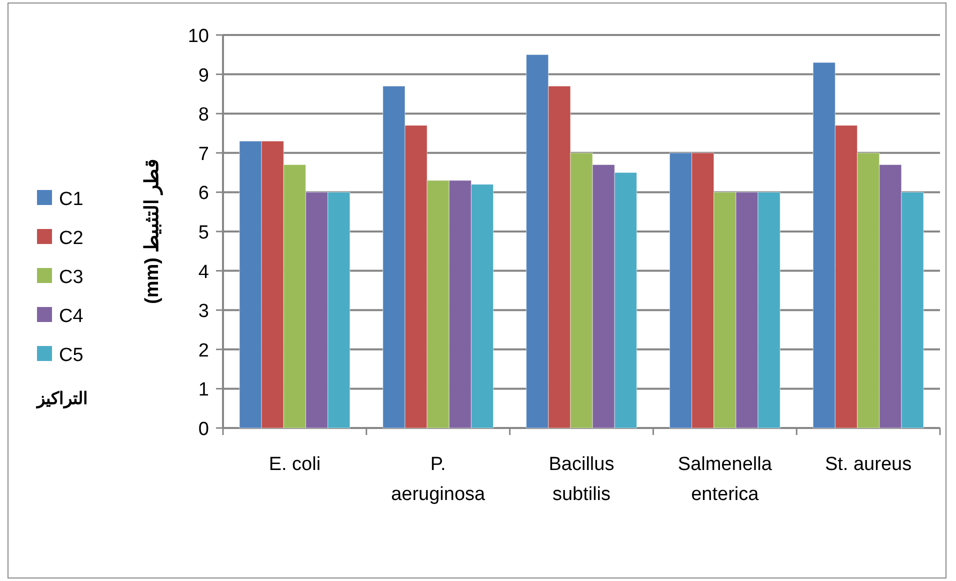  Describe the element at coordinates (203, 193) in the screenshot. I see `y-tick-label: 6` at that location.